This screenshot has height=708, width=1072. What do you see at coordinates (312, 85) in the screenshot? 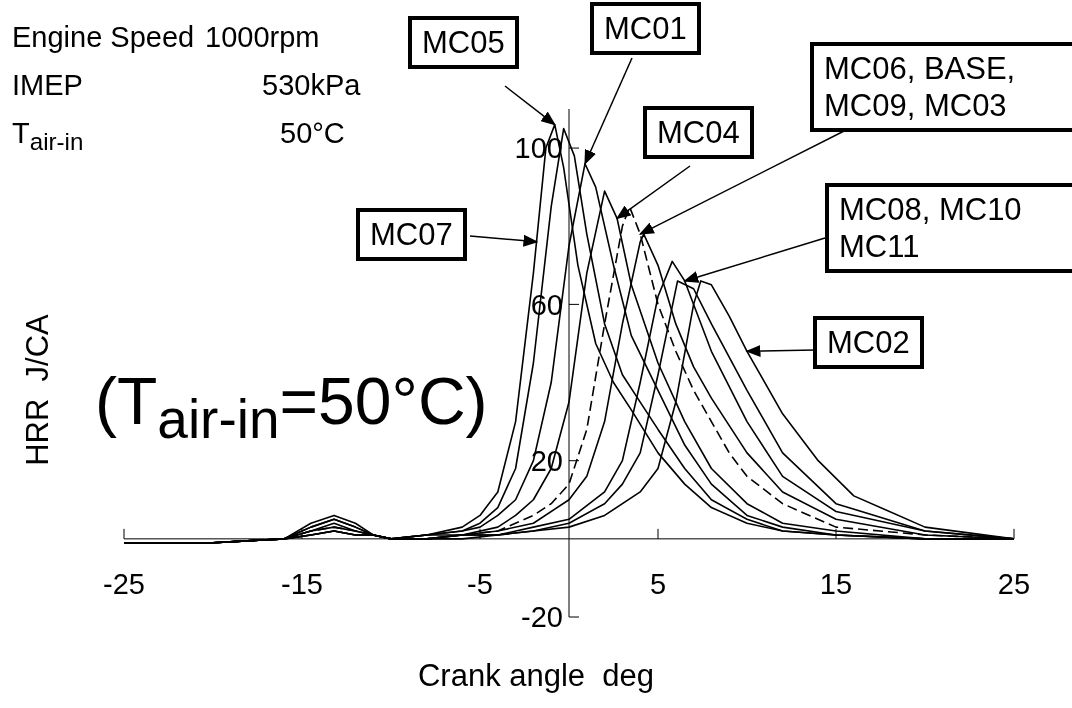
I see `text: 530kPa` at bounding box center [312, 85].